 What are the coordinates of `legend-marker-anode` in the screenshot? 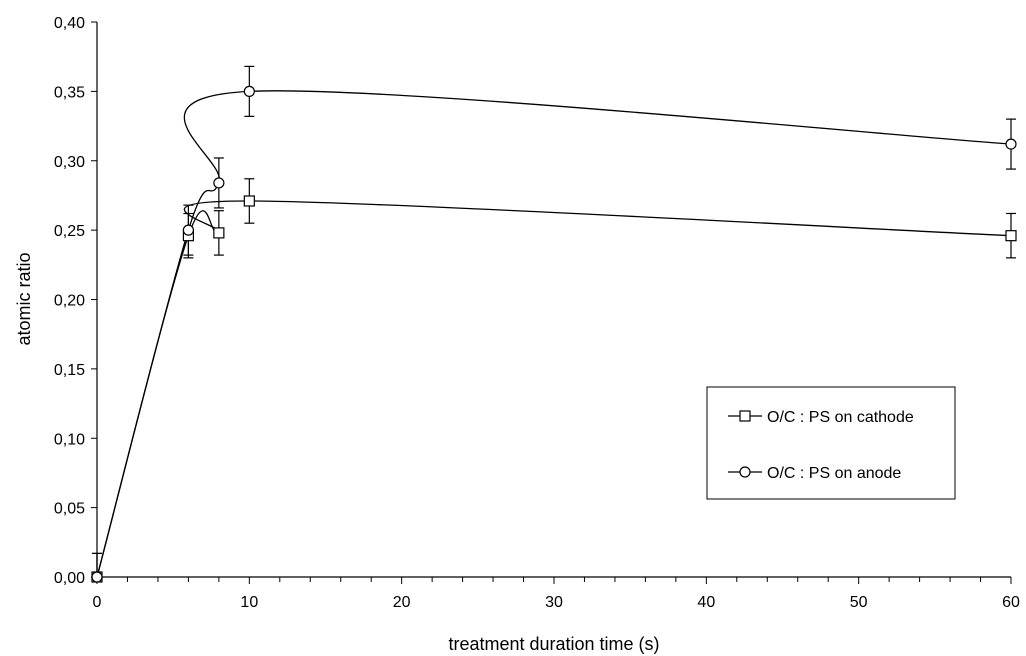 It's located at (745, 472).